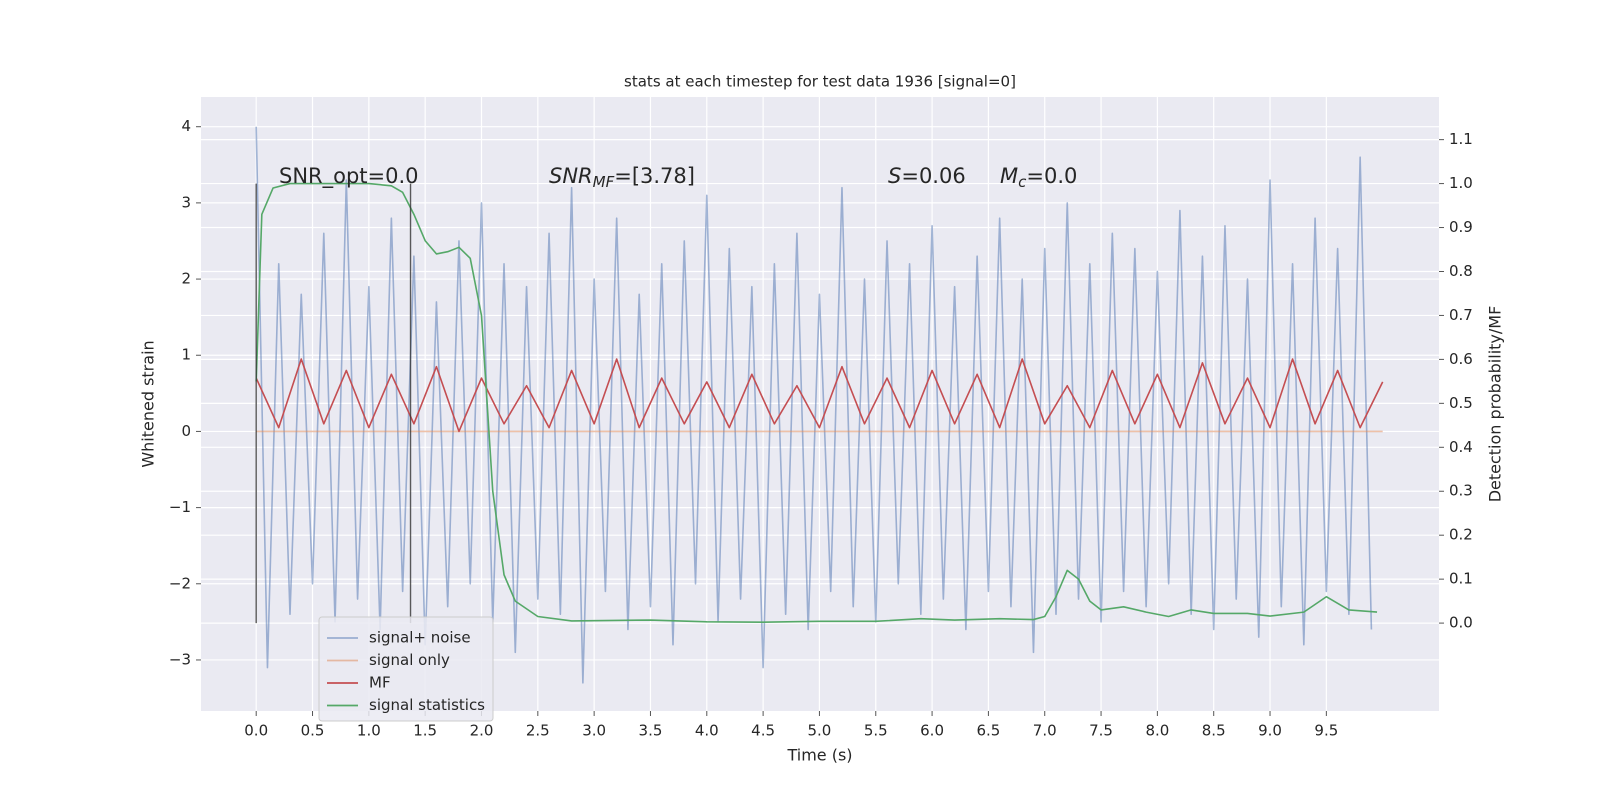 The image size is (1600, 800). Describe the element at coordinates (1051, 176) in the screenshot. I see `annotation-value: =0.0` at that location.